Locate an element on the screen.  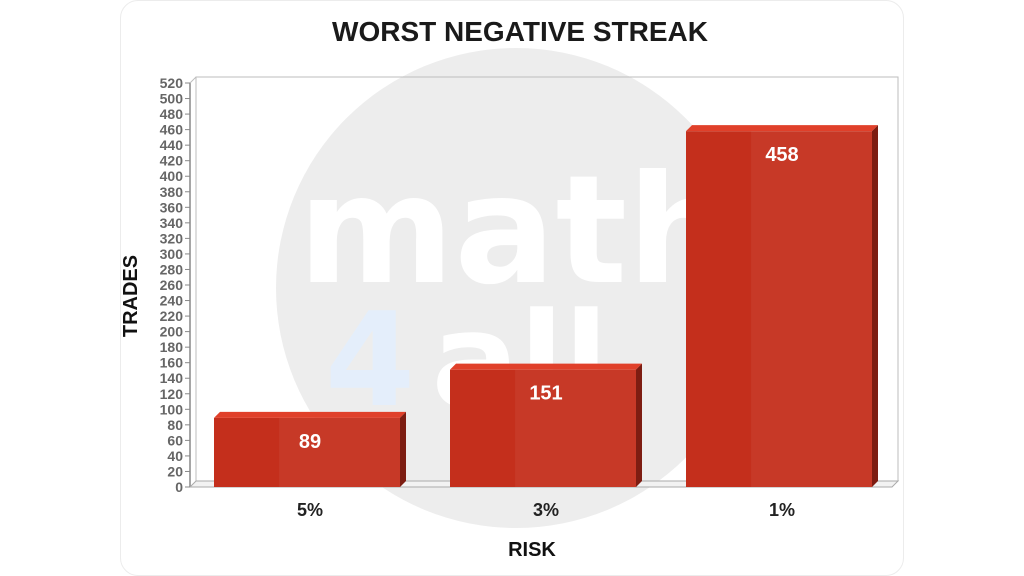
y-tick-label: 120 is located at coordinates (172, 394).